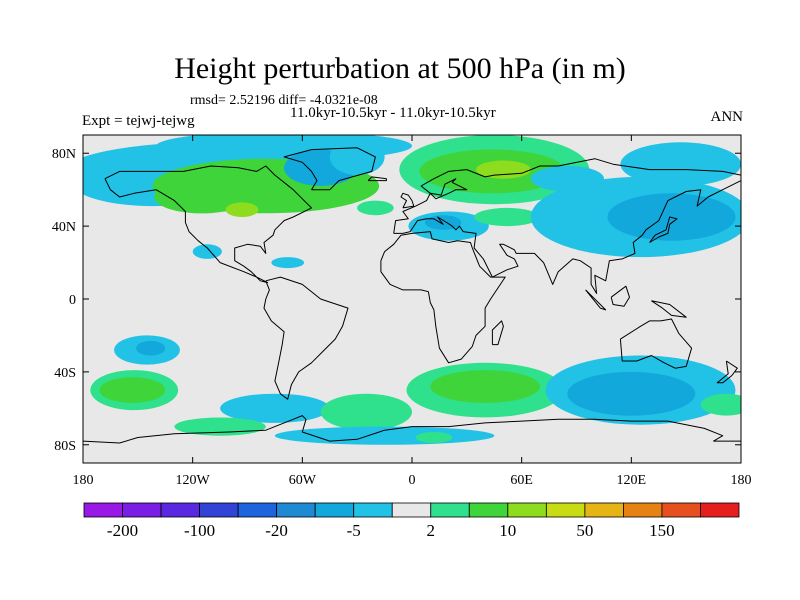  What do you see at coordinates (662, 530) in the screenshot?
I see `colorbar-label: 150` at bounding box center [662, 530].